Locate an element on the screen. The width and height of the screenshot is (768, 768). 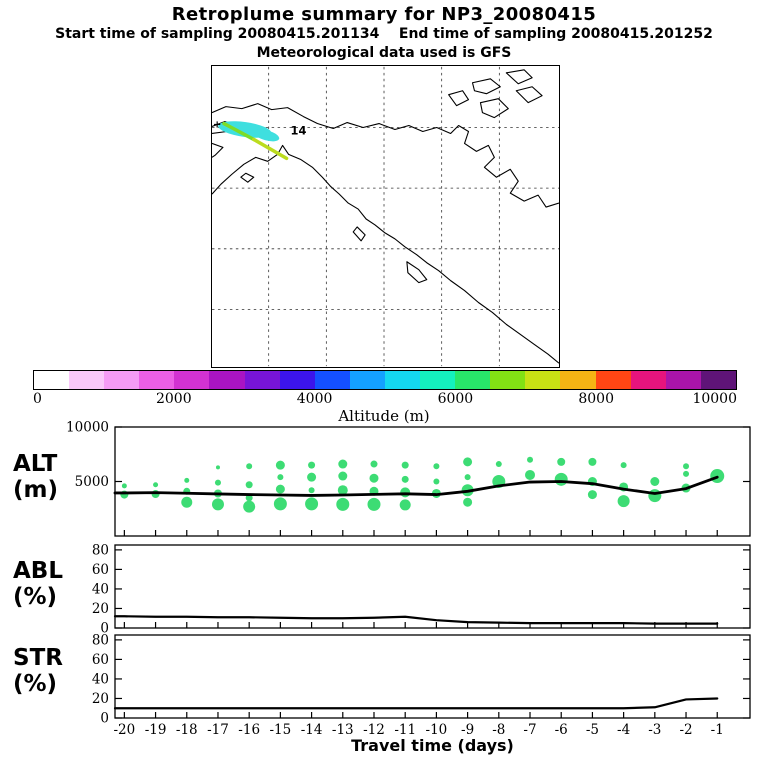
x-tick-label: -3 is located at coordinates (654, 730).